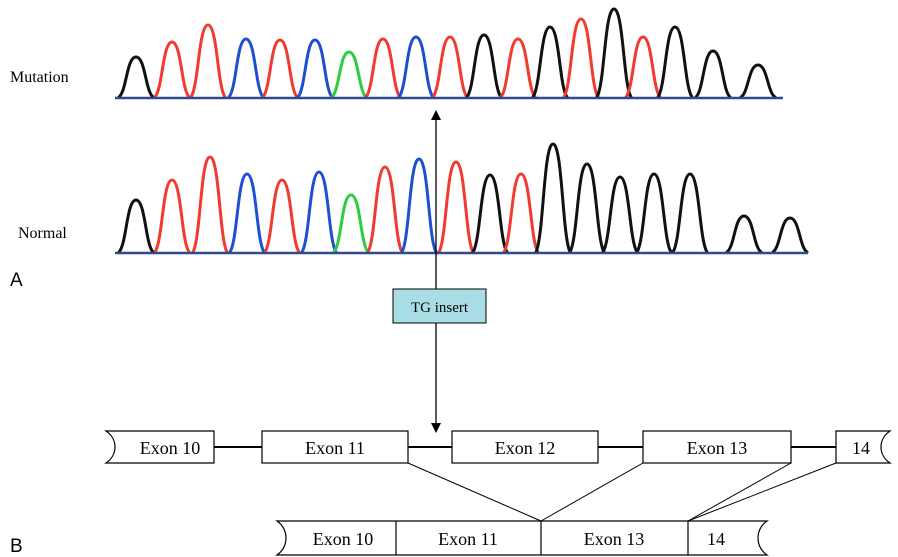 This screenshot has height=557, width=898. I want to click on transcript-exon-14-label: 14, so click(716, 539).